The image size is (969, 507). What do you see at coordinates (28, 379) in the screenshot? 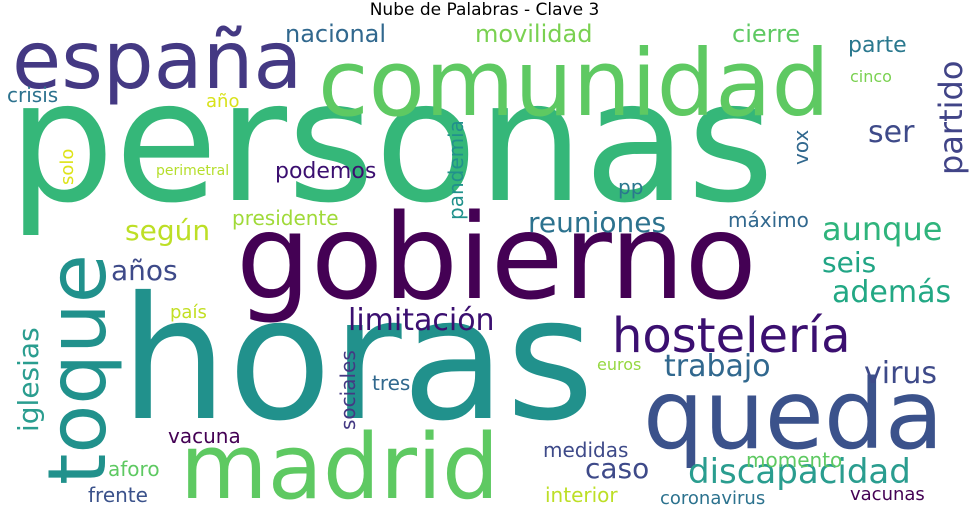
I see `word-iglesias: iglesias` at bounding box center [28, 379].